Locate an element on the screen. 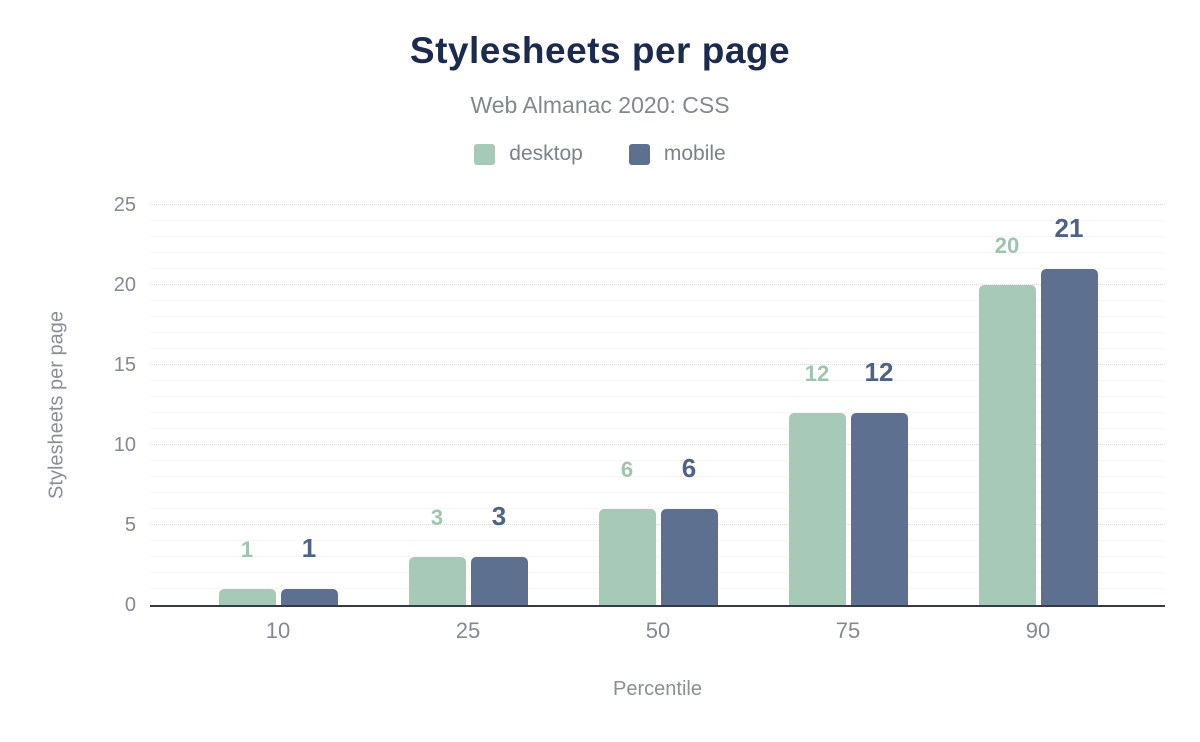 The height and width of the screenshot is (742, 1200). bar-mobile-p75 is located at coordinates (879, 509).